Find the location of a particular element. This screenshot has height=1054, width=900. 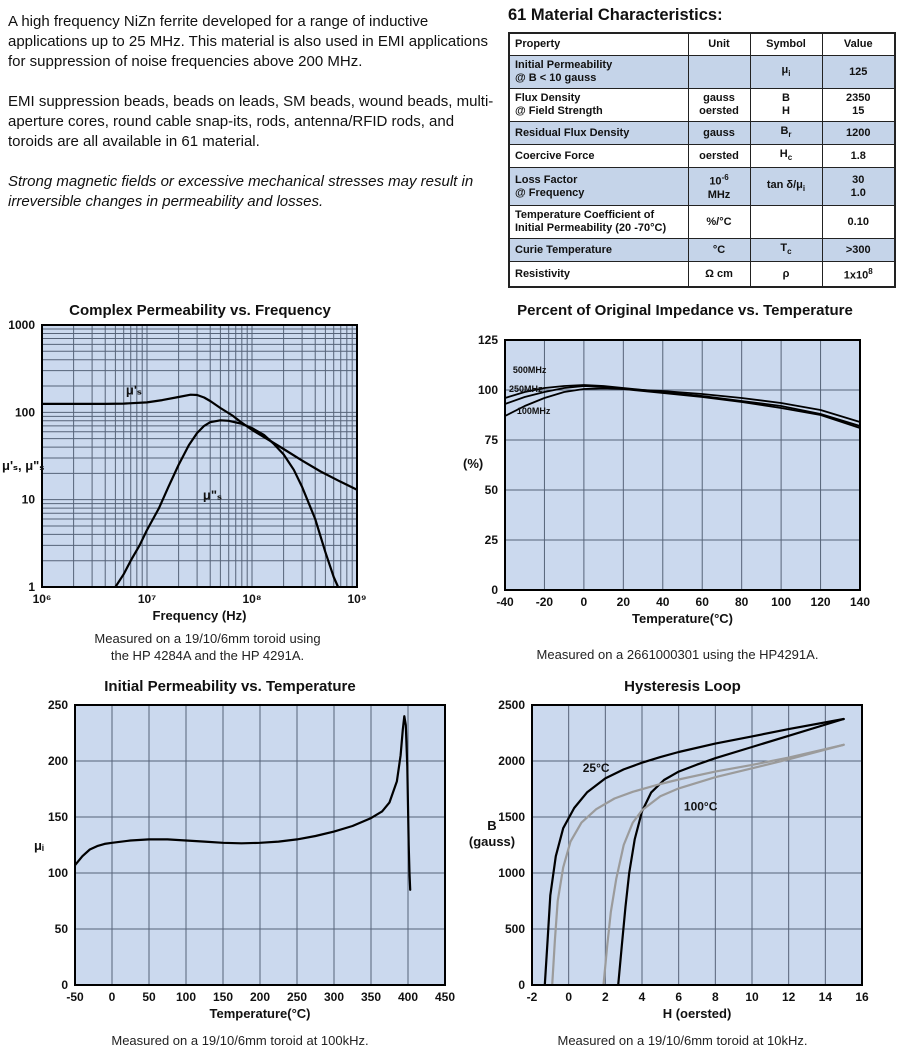

value-cell: 1x108 is located at coordinates (858, 274).